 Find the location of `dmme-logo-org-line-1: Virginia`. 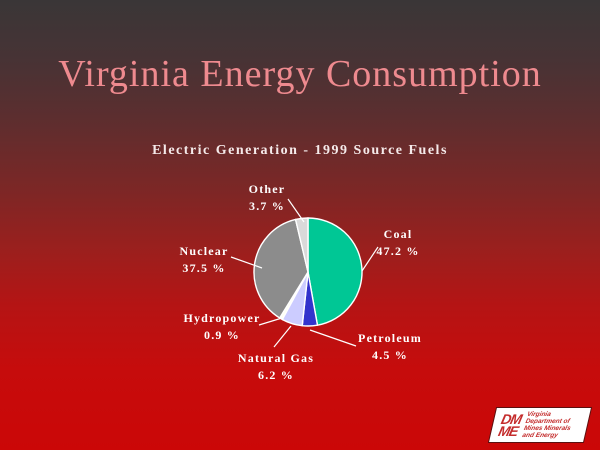

dmme-logo-org-line-1: Virginia is located at coordinates (539, 414).